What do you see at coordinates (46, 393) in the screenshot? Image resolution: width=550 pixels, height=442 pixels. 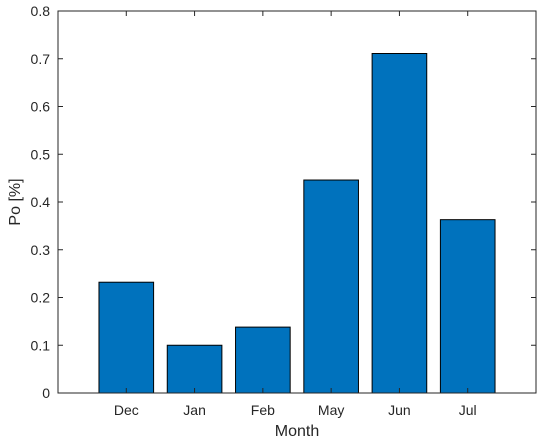 I see `y-tick-label: 0` at bounding box center [46, 393].